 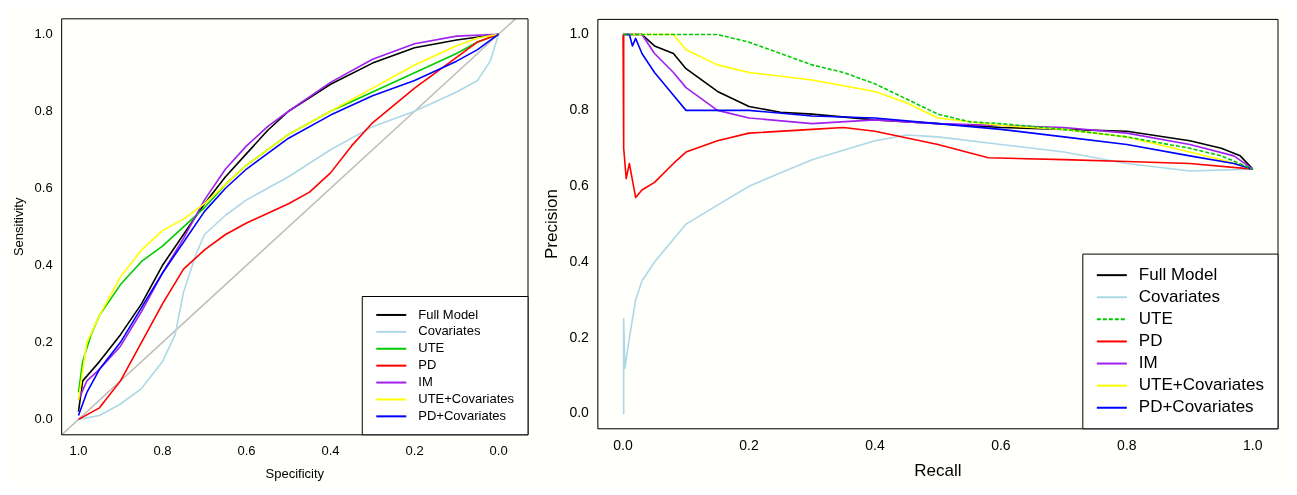 What do you see at coordinates (295, 473) in the screenshot?
I see `x-axis-title: Specificity` at bounding box center [295, 473].